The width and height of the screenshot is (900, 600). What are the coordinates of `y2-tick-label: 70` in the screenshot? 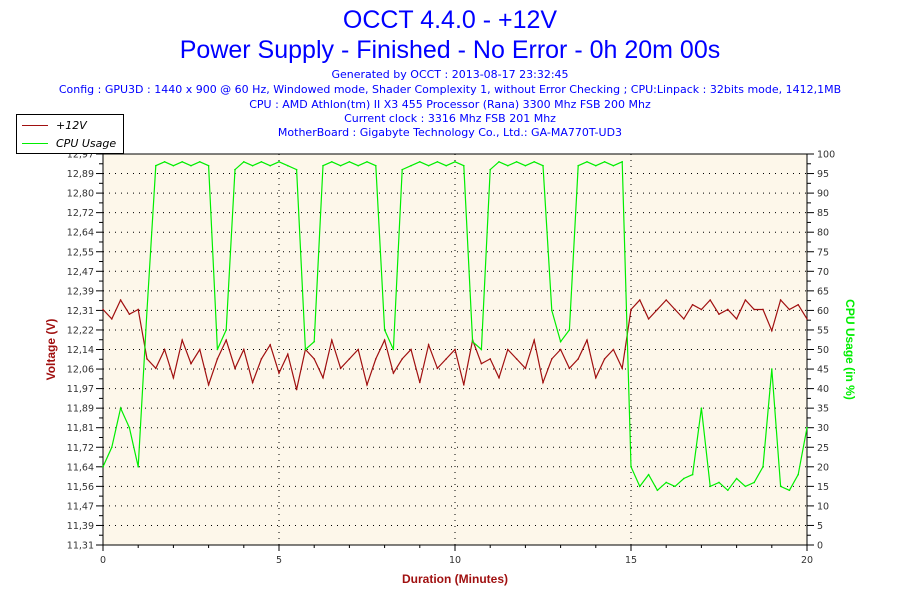 It's located at (823, 272).